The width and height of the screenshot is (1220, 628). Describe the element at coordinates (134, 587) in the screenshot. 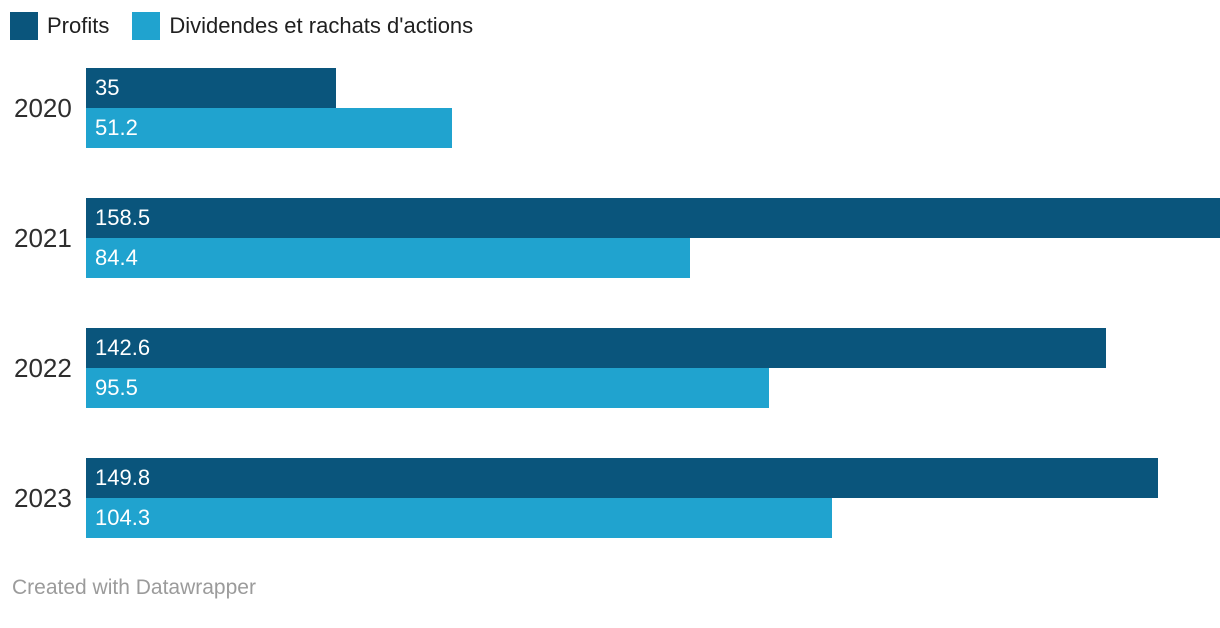

I see `datawrapper-credit-link: Created with Datawrapper` at that location.